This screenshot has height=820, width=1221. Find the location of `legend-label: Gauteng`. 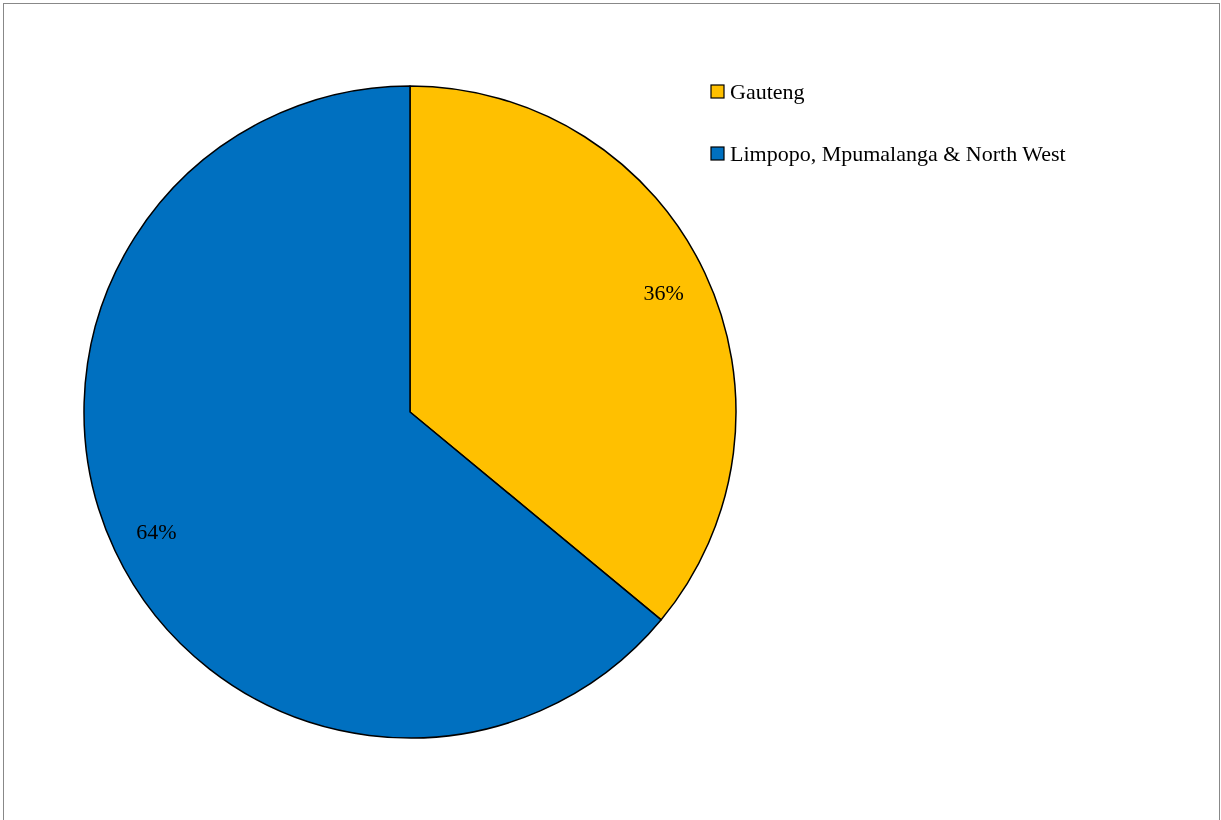

legend-label: Gauteng is located at coordinates (767, 91).